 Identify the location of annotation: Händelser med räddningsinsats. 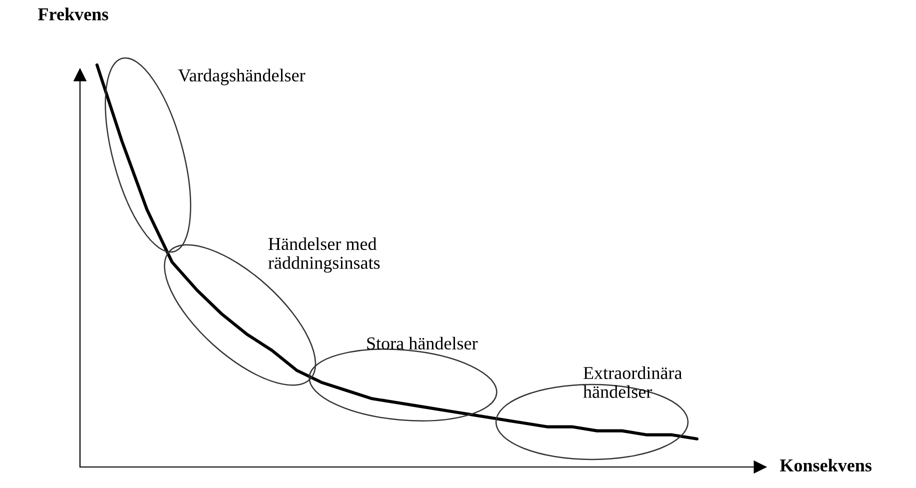
(324, 255).